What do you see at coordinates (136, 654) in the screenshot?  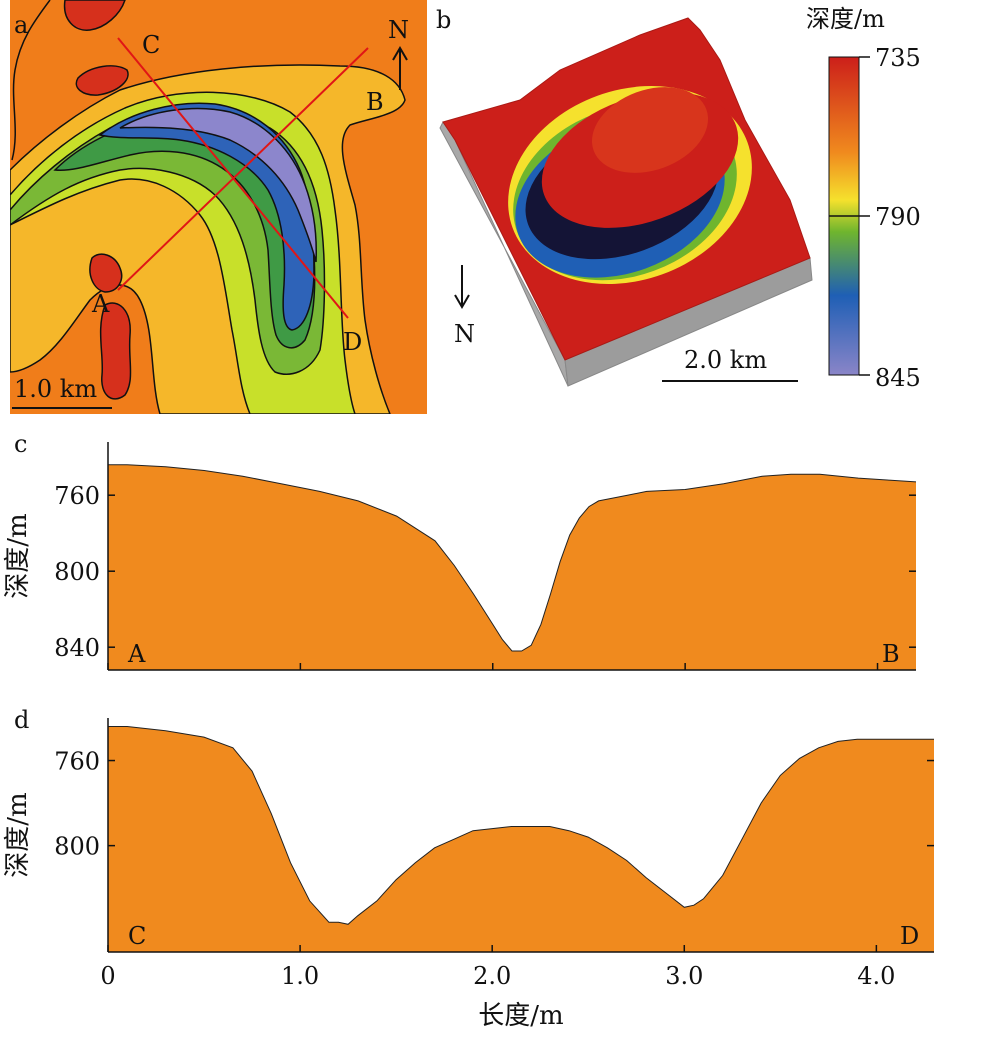 I see `profile-start-label: A` at bounding box center [136, 654].